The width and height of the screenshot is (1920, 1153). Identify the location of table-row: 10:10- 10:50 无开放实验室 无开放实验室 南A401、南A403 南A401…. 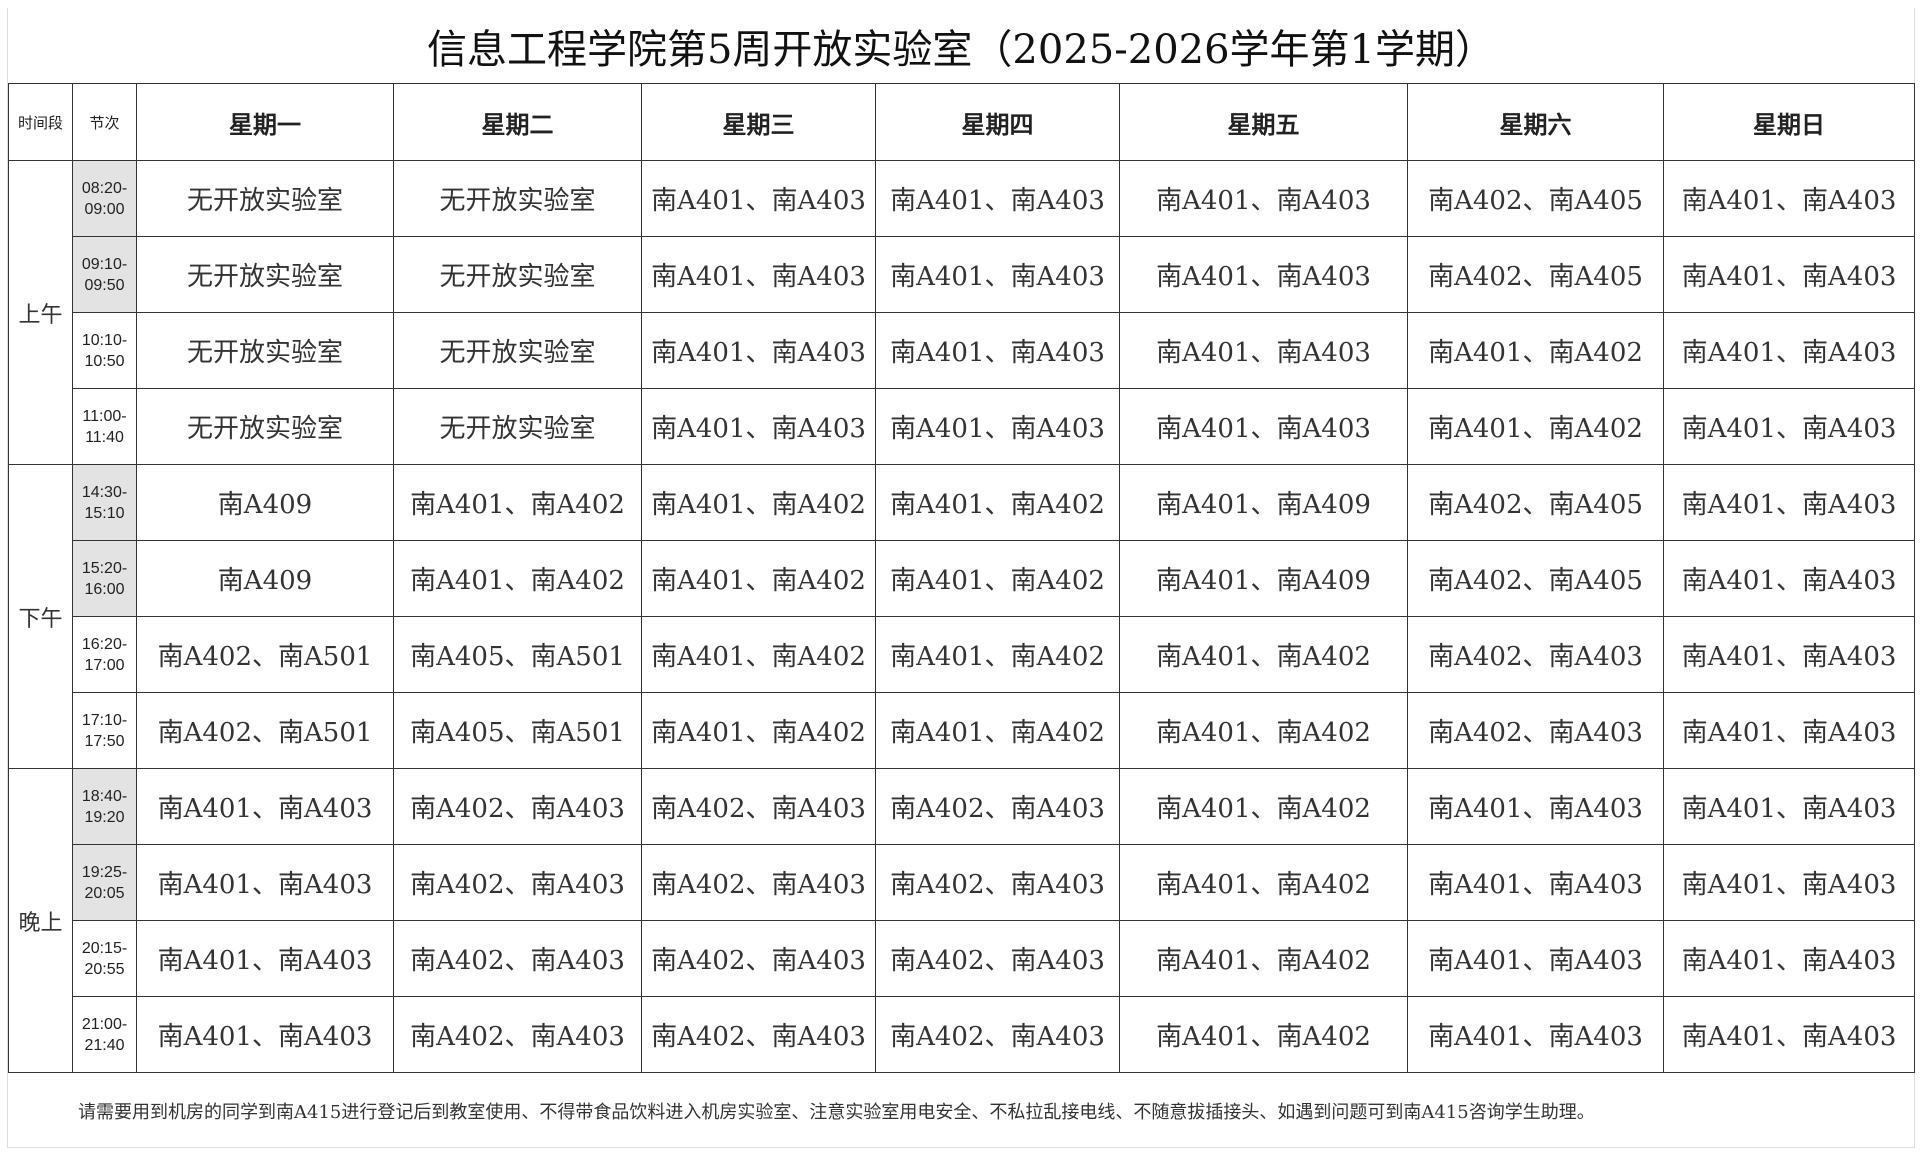
(962, 350).